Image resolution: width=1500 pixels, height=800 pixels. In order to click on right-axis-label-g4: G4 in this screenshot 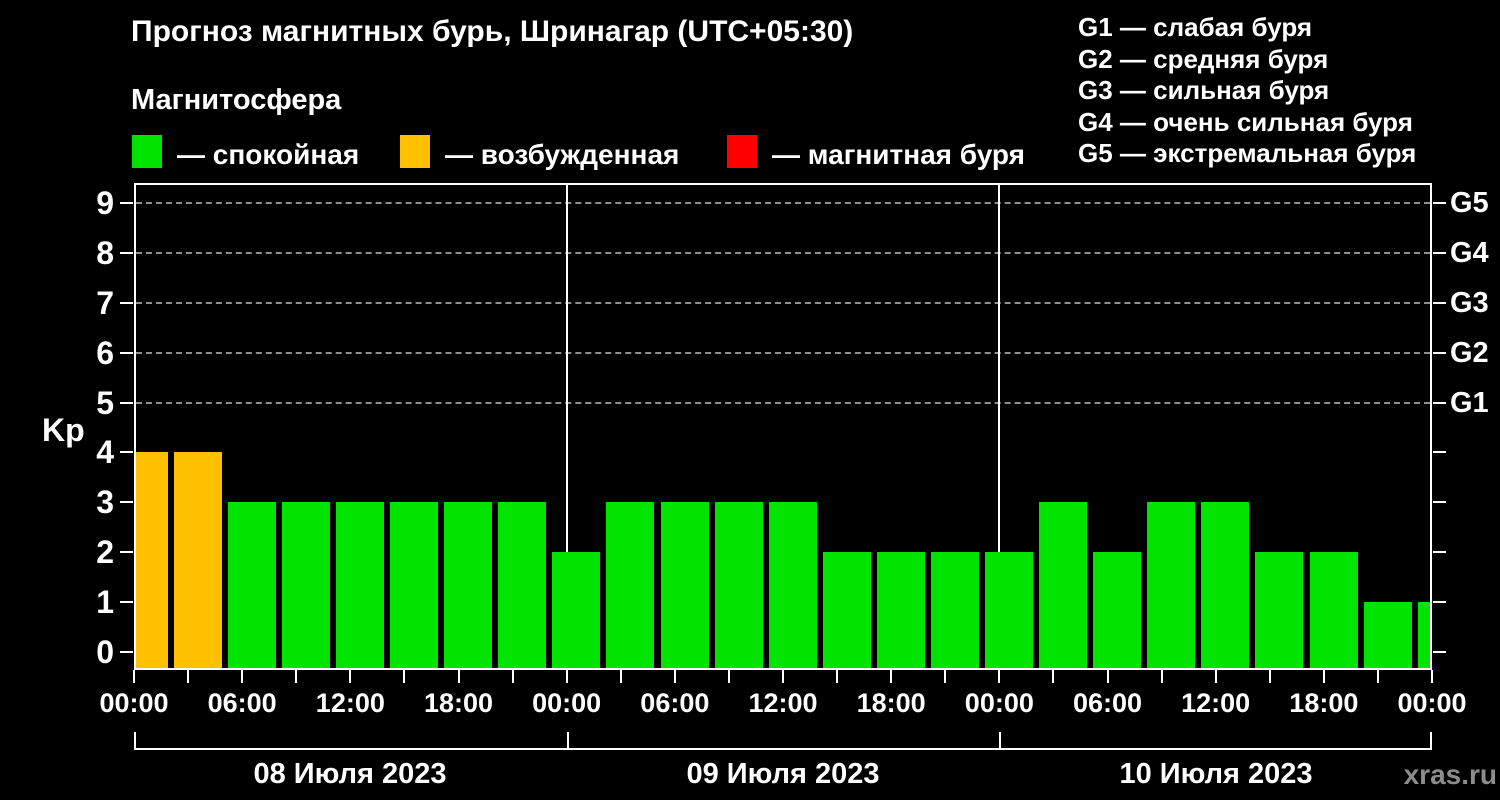, I will do `click(1469, 252)`.